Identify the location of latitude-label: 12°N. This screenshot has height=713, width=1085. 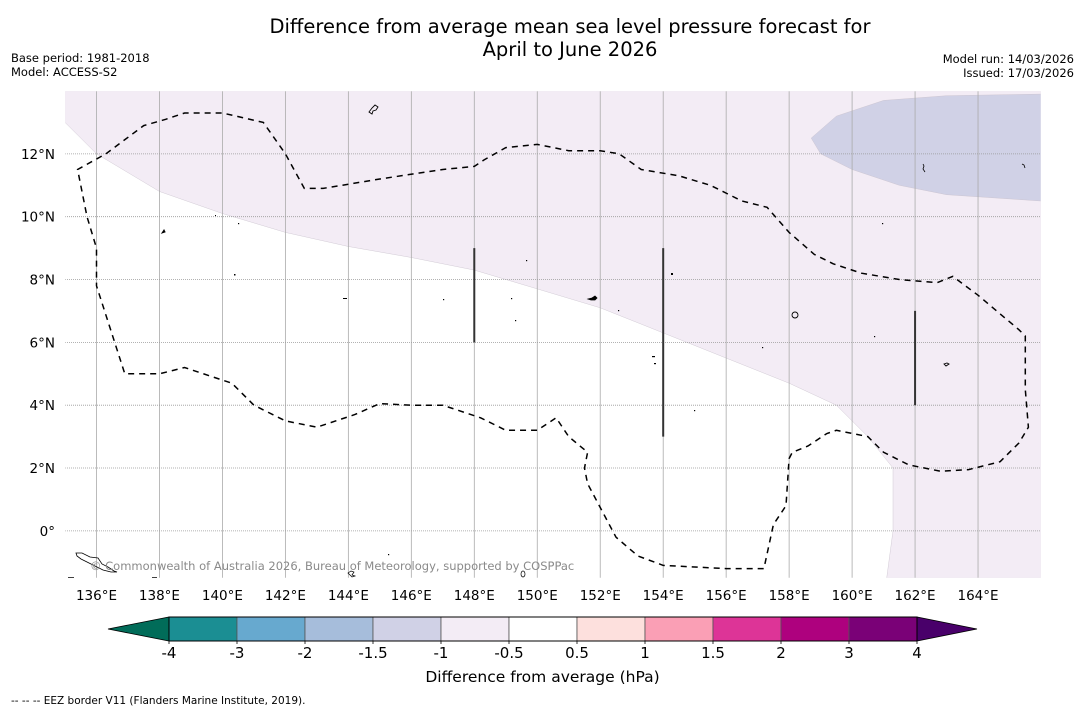
(38, 155).